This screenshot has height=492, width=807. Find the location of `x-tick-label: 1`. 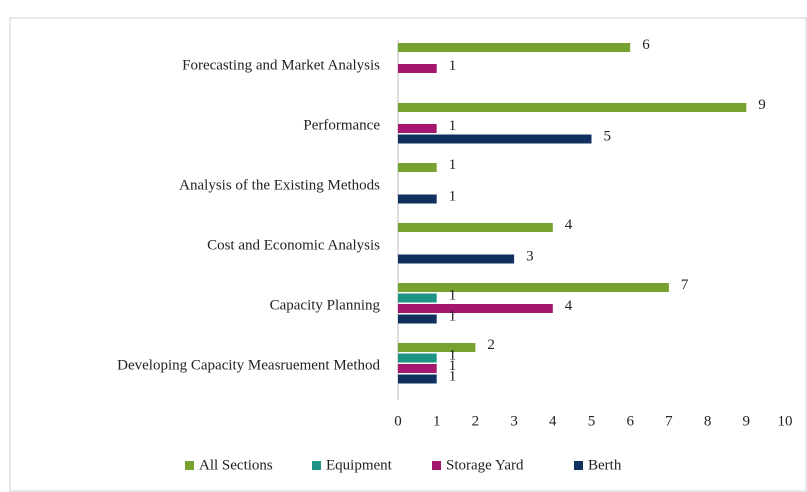

x-tick-label: 1 is located at coordinates (437, 421).